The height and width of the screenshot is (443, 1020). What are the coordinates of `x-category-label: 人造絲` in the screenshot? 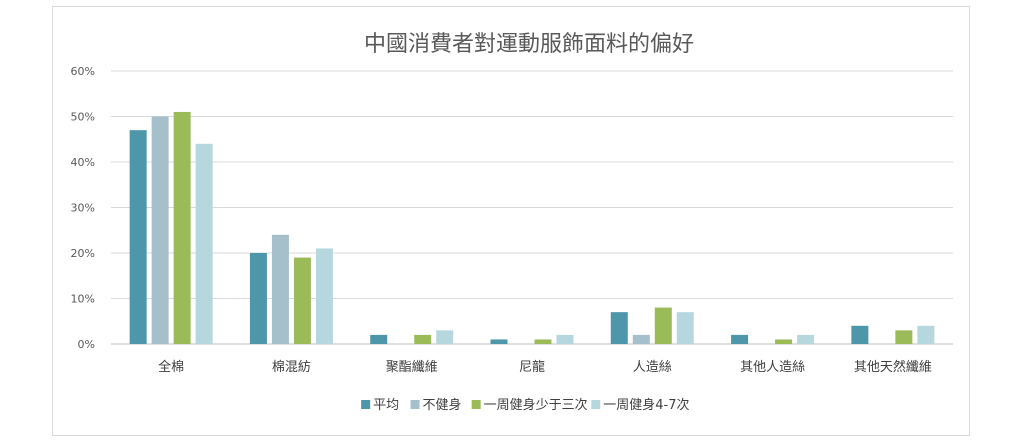 It's located at (652, 367).